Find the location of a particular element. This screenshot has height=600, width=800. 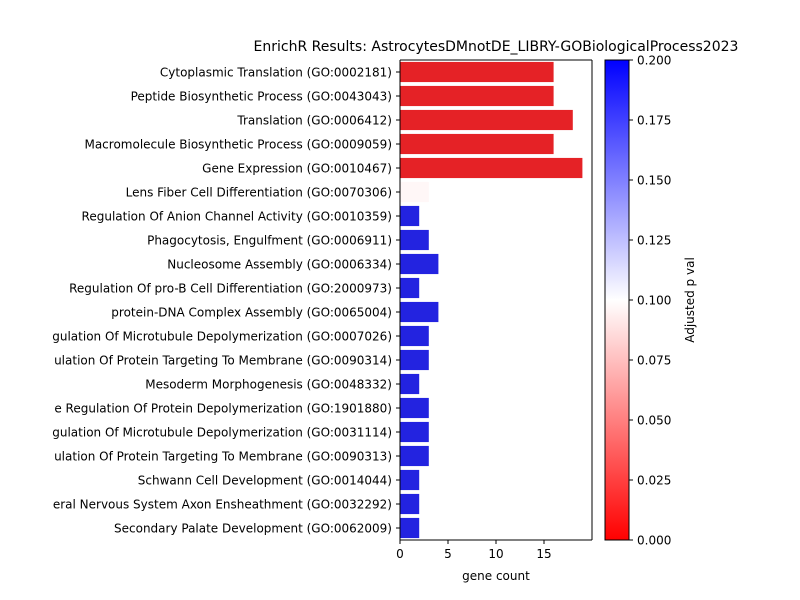

colorbar is located at coordinates (617, 300).